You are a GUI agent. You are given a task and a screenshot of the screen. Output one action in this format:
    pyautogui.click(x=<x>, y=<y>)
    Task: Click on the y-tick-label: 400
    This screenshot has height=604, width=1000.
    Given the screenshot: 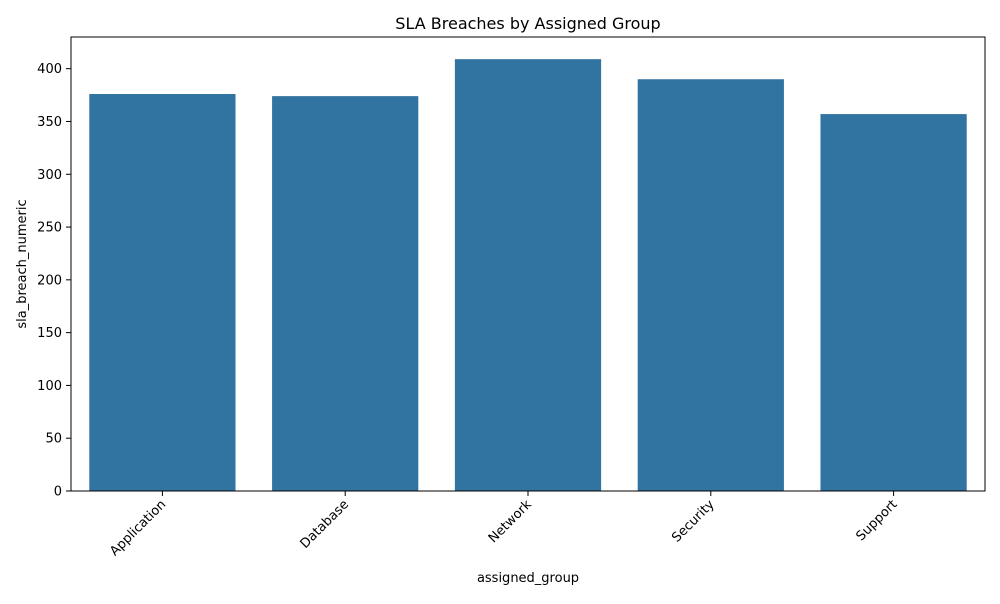 What is the action you would take?
    pyautogui.click(x=49, y=69)
    